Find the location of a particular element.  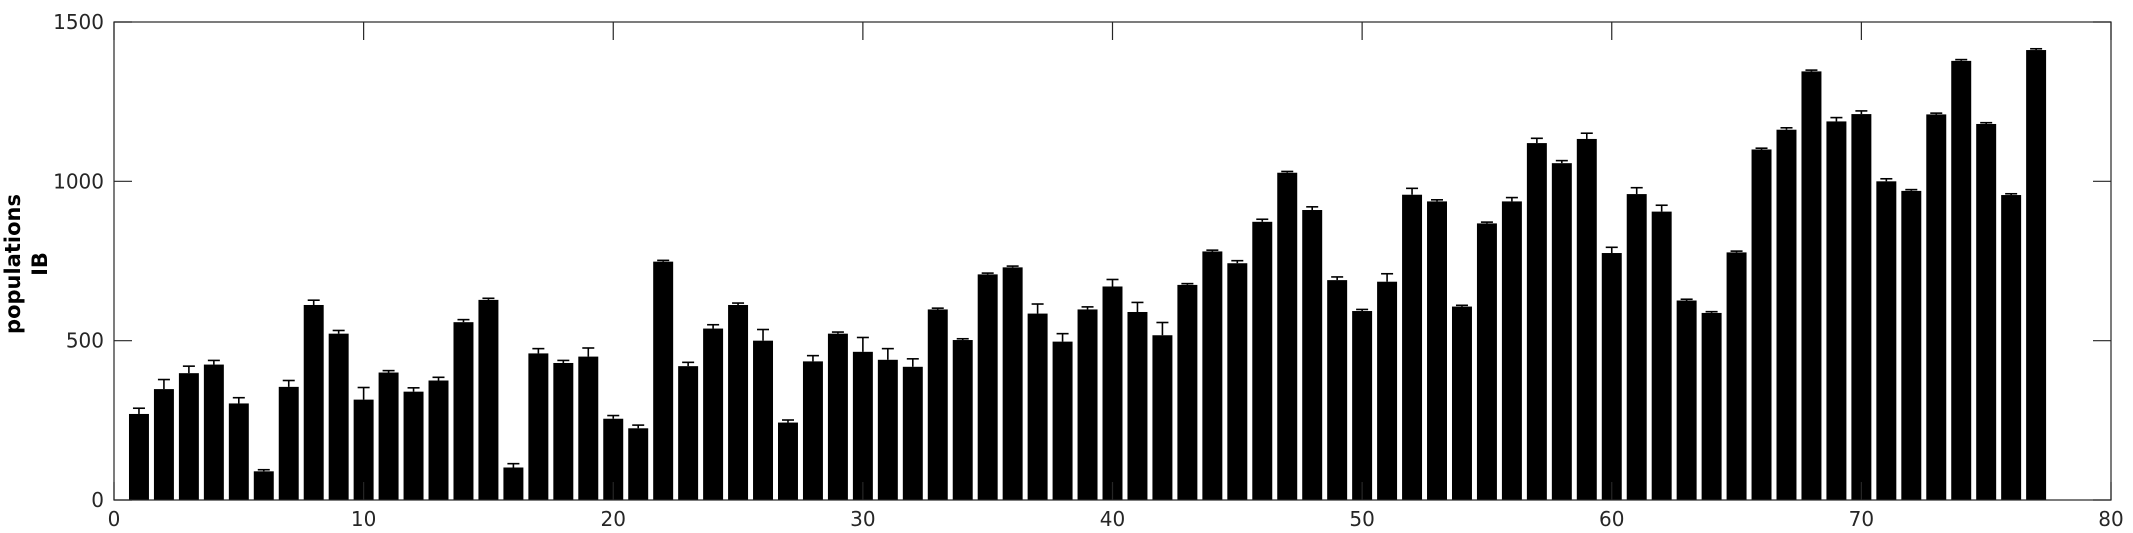

x-tick-label-80: 80 is located at coordinates (2110, 519).